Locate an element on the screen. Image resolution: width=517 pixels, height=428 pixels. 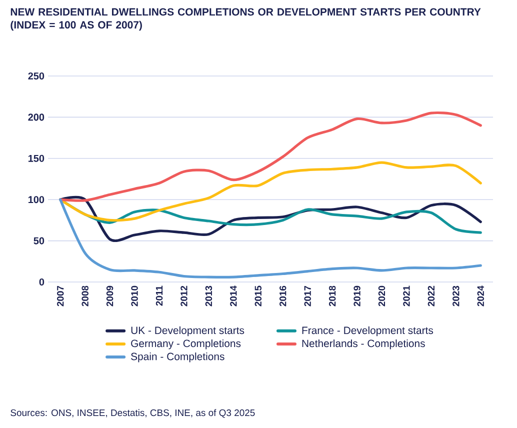
x-tick-label: 2015 is located at coordinates (258, 296).